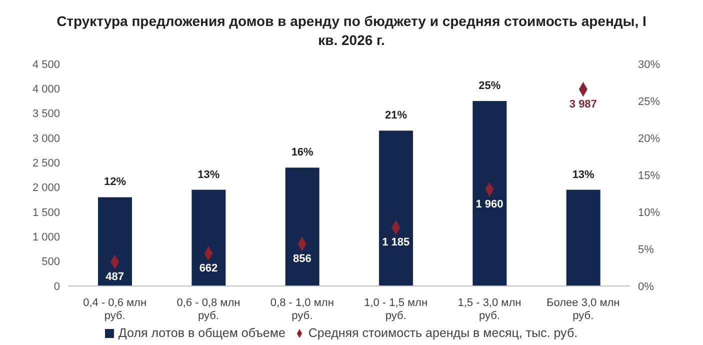  I want to click on data-label: 856, so click(302, 258).